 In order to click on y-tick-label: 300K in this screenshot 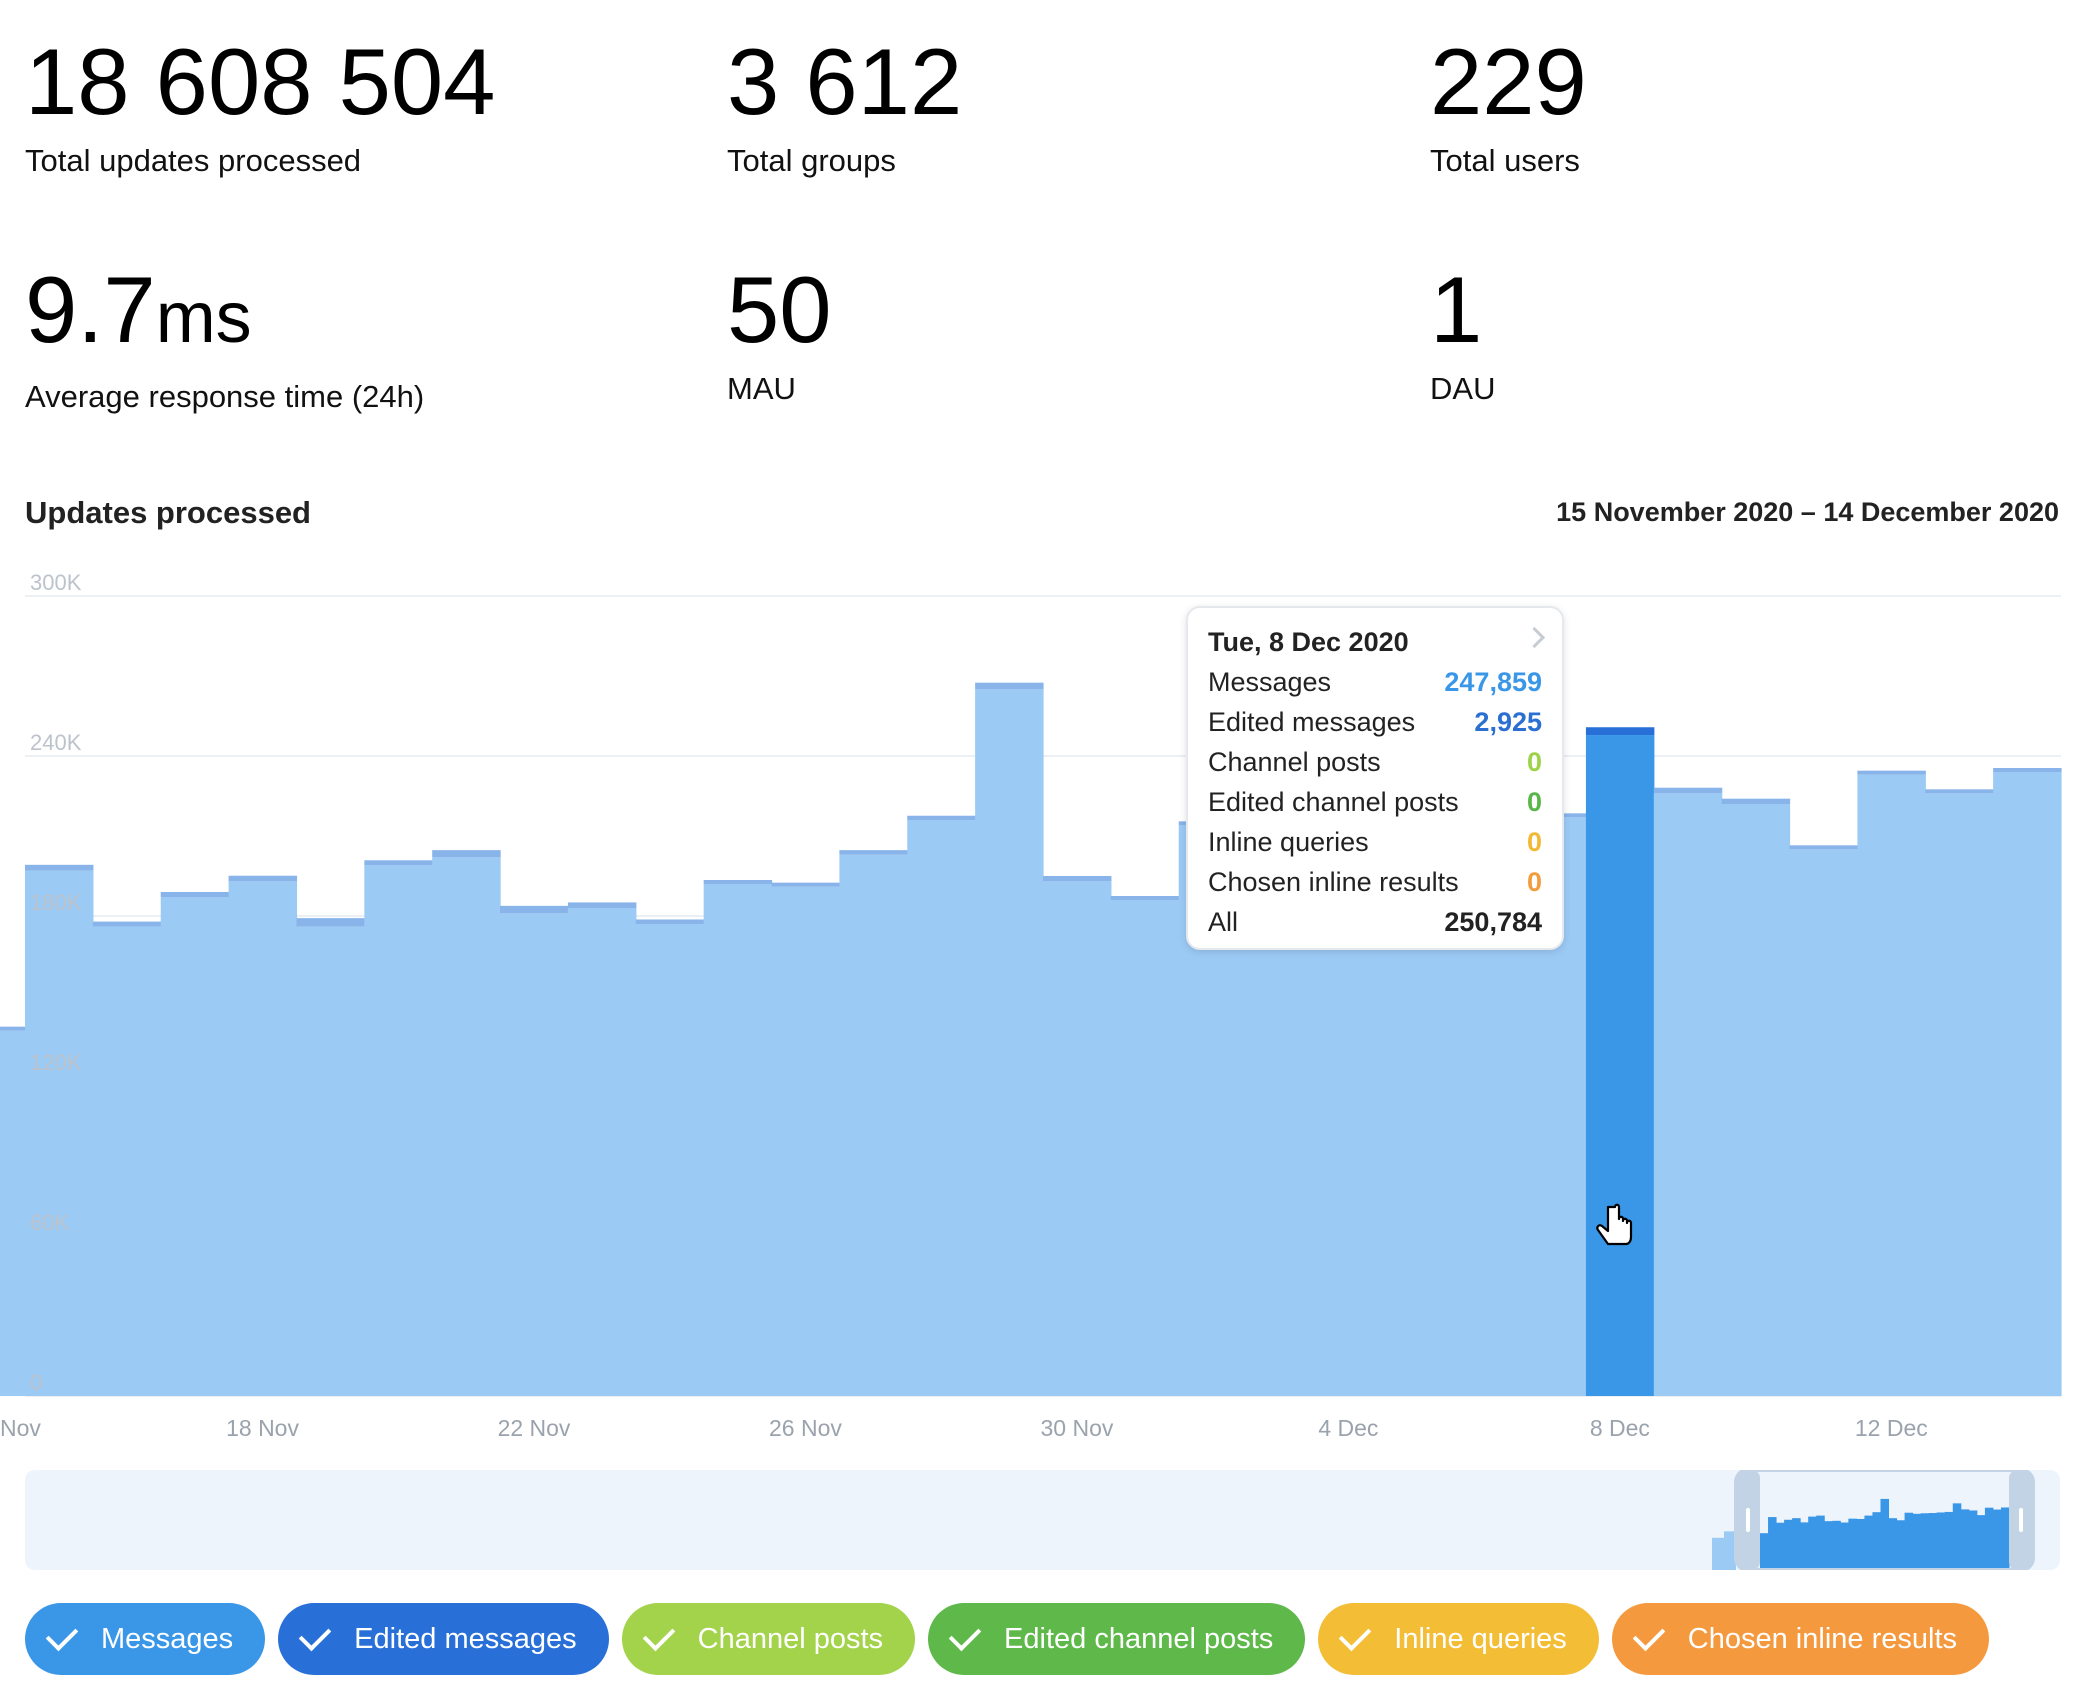, I will do `click(56, 582)`.